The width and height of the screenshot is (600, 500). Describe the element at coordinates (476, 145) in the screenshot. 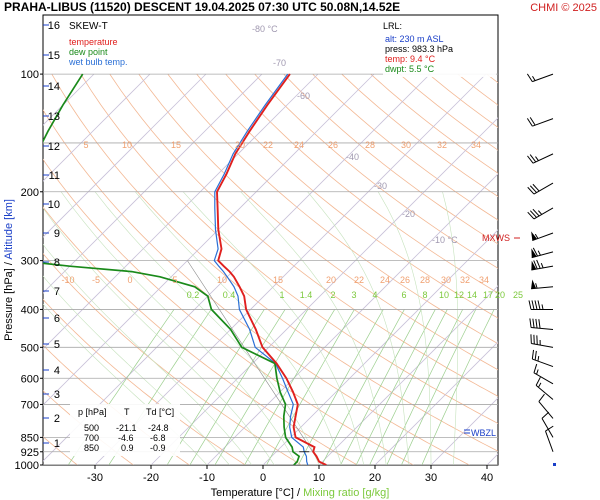

I see `upper-theta-label: 34` at that location.